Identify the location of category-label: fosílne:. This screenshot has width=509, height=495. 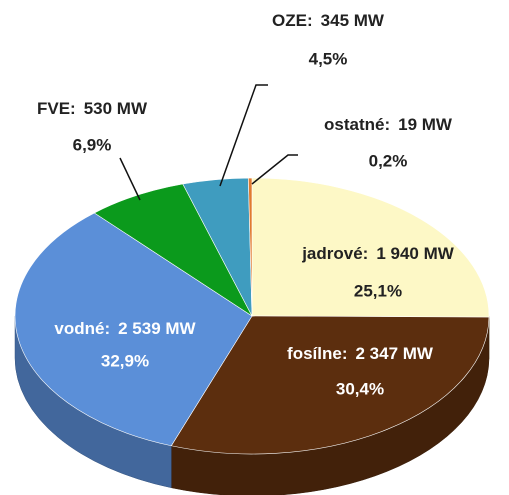
(317, 353).